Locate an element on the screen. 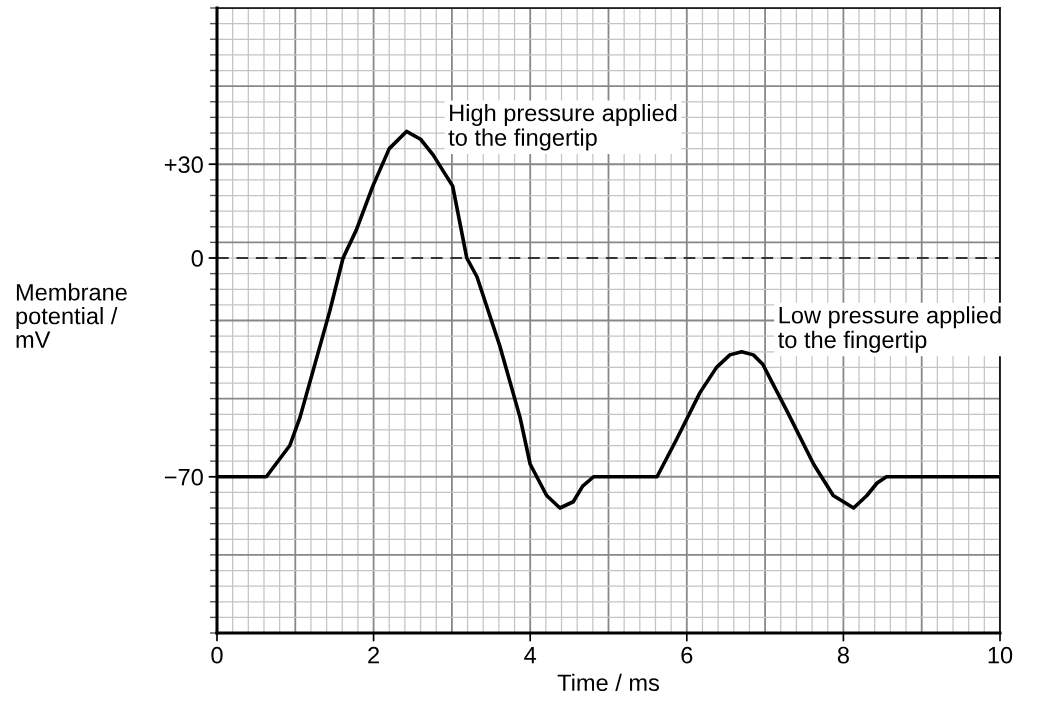 Image resolution: width=1061 pixels, height=715 pixels. x-tick-label: 0 is located at coordinates (217, 655).